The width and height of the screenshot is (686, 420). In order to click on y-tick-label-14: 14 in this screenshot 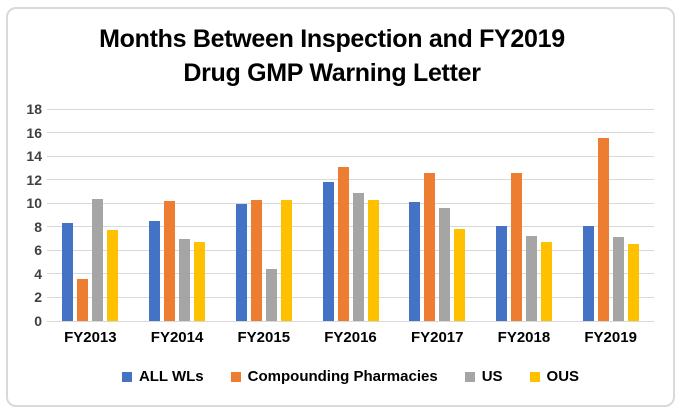, I will do `click(34, 156)`.